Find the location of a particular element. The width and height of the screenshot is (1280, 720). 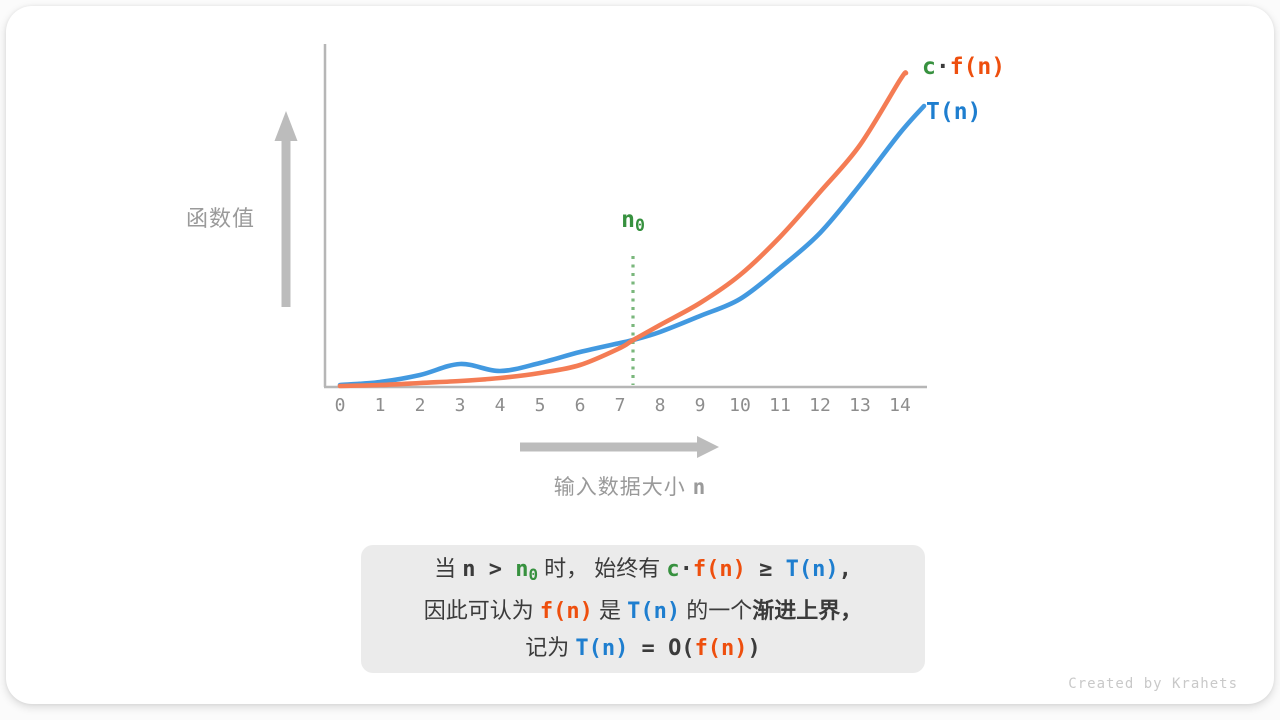

x-tick: 13 is located at coordinates (860, 405).